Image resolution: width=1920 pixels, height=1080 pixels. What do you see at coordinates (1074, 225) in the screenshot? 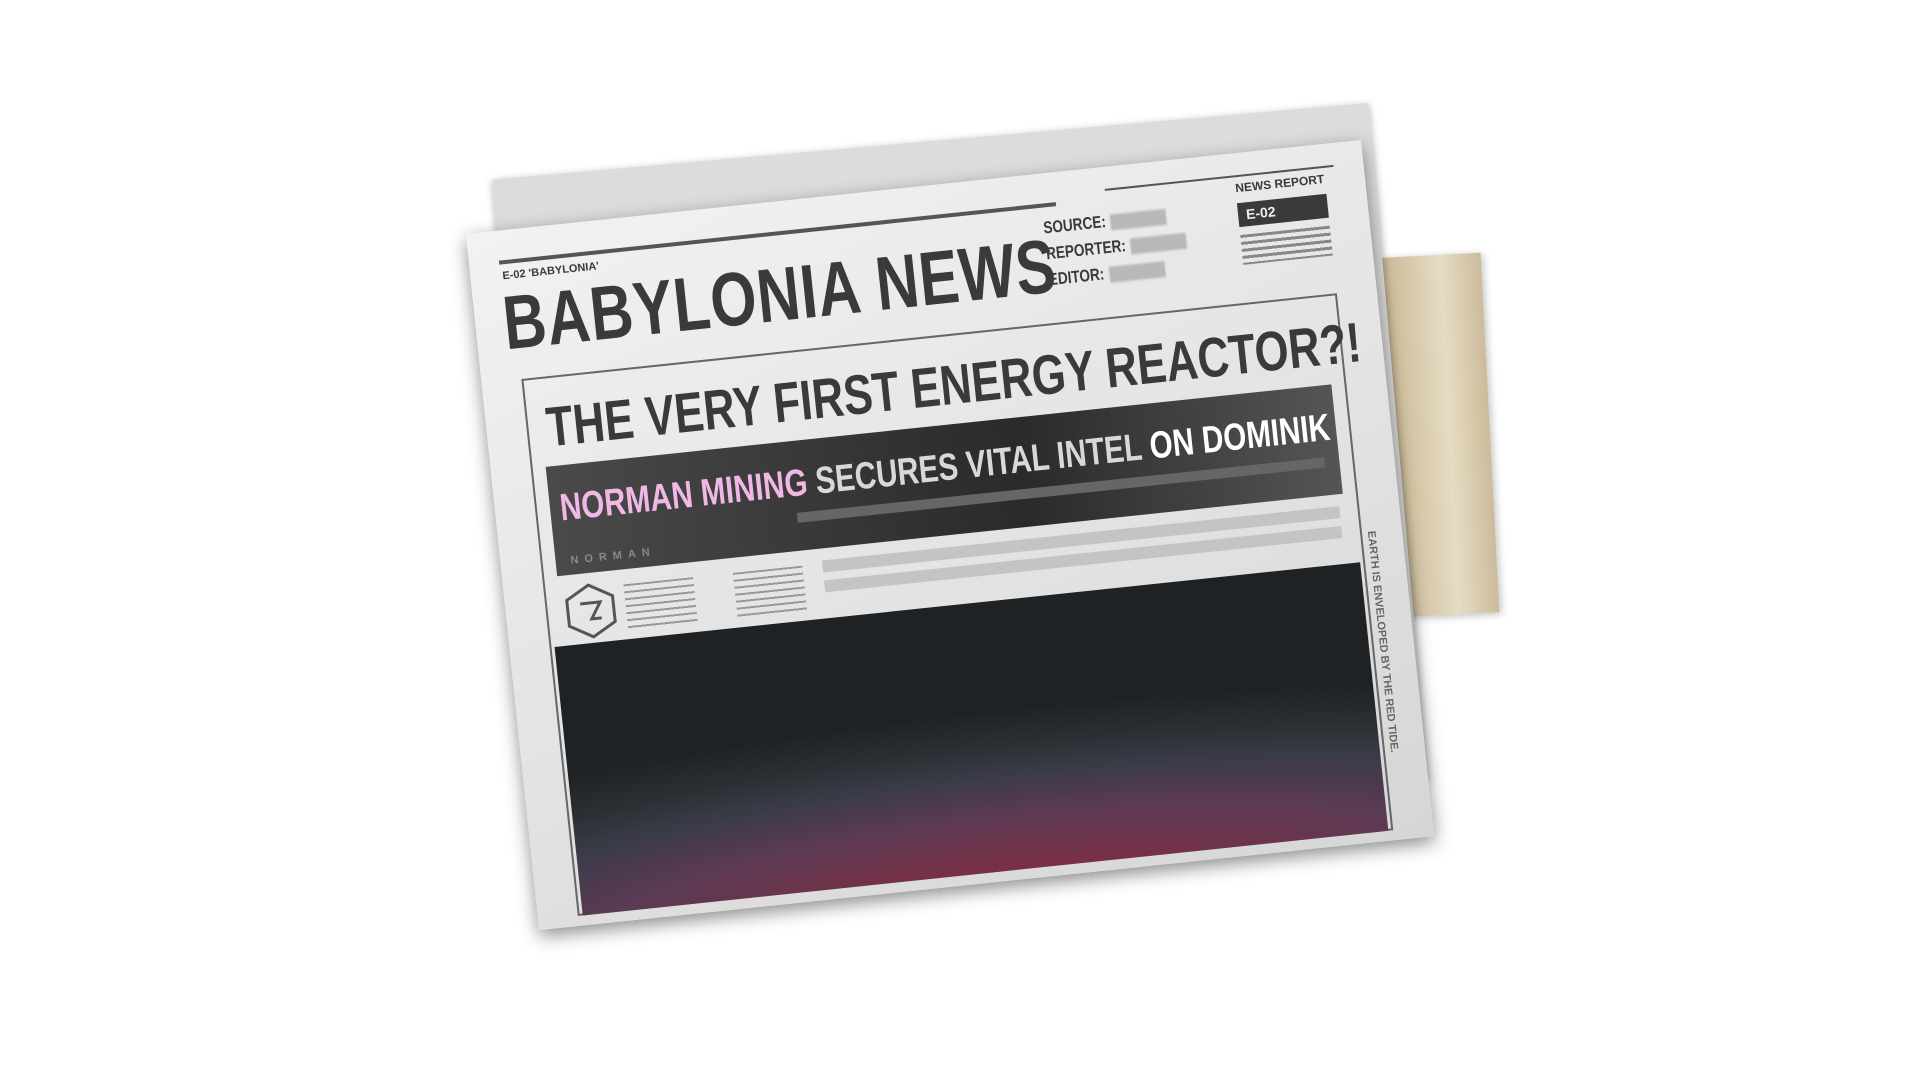
I see `field-label: SOURCE:` at bounding box center [1074, 225].